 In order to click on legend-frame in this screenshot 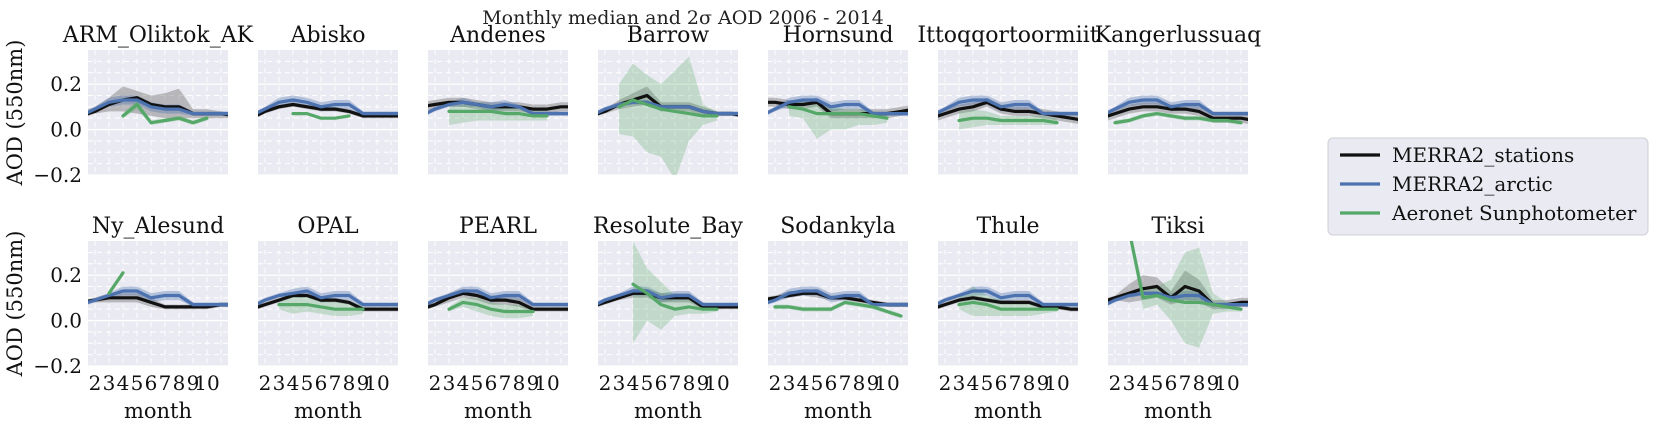, I will do `click(1488, 186)`.